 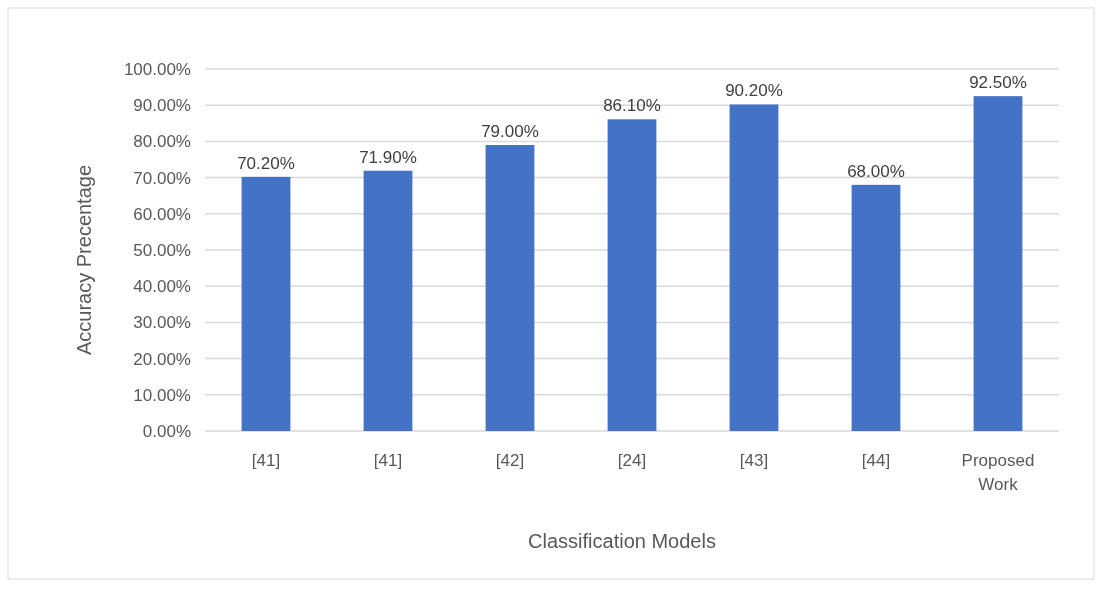 I want to click on data-label: 86.10%, so click(x=632, y=106).